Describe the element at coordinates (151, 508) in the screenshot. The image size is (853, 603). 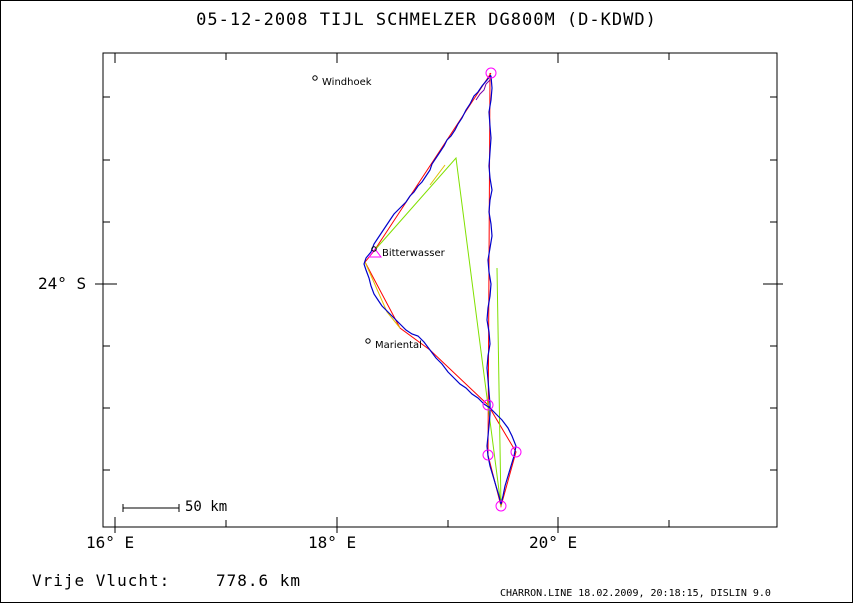
I see `scale-bar` at that location.